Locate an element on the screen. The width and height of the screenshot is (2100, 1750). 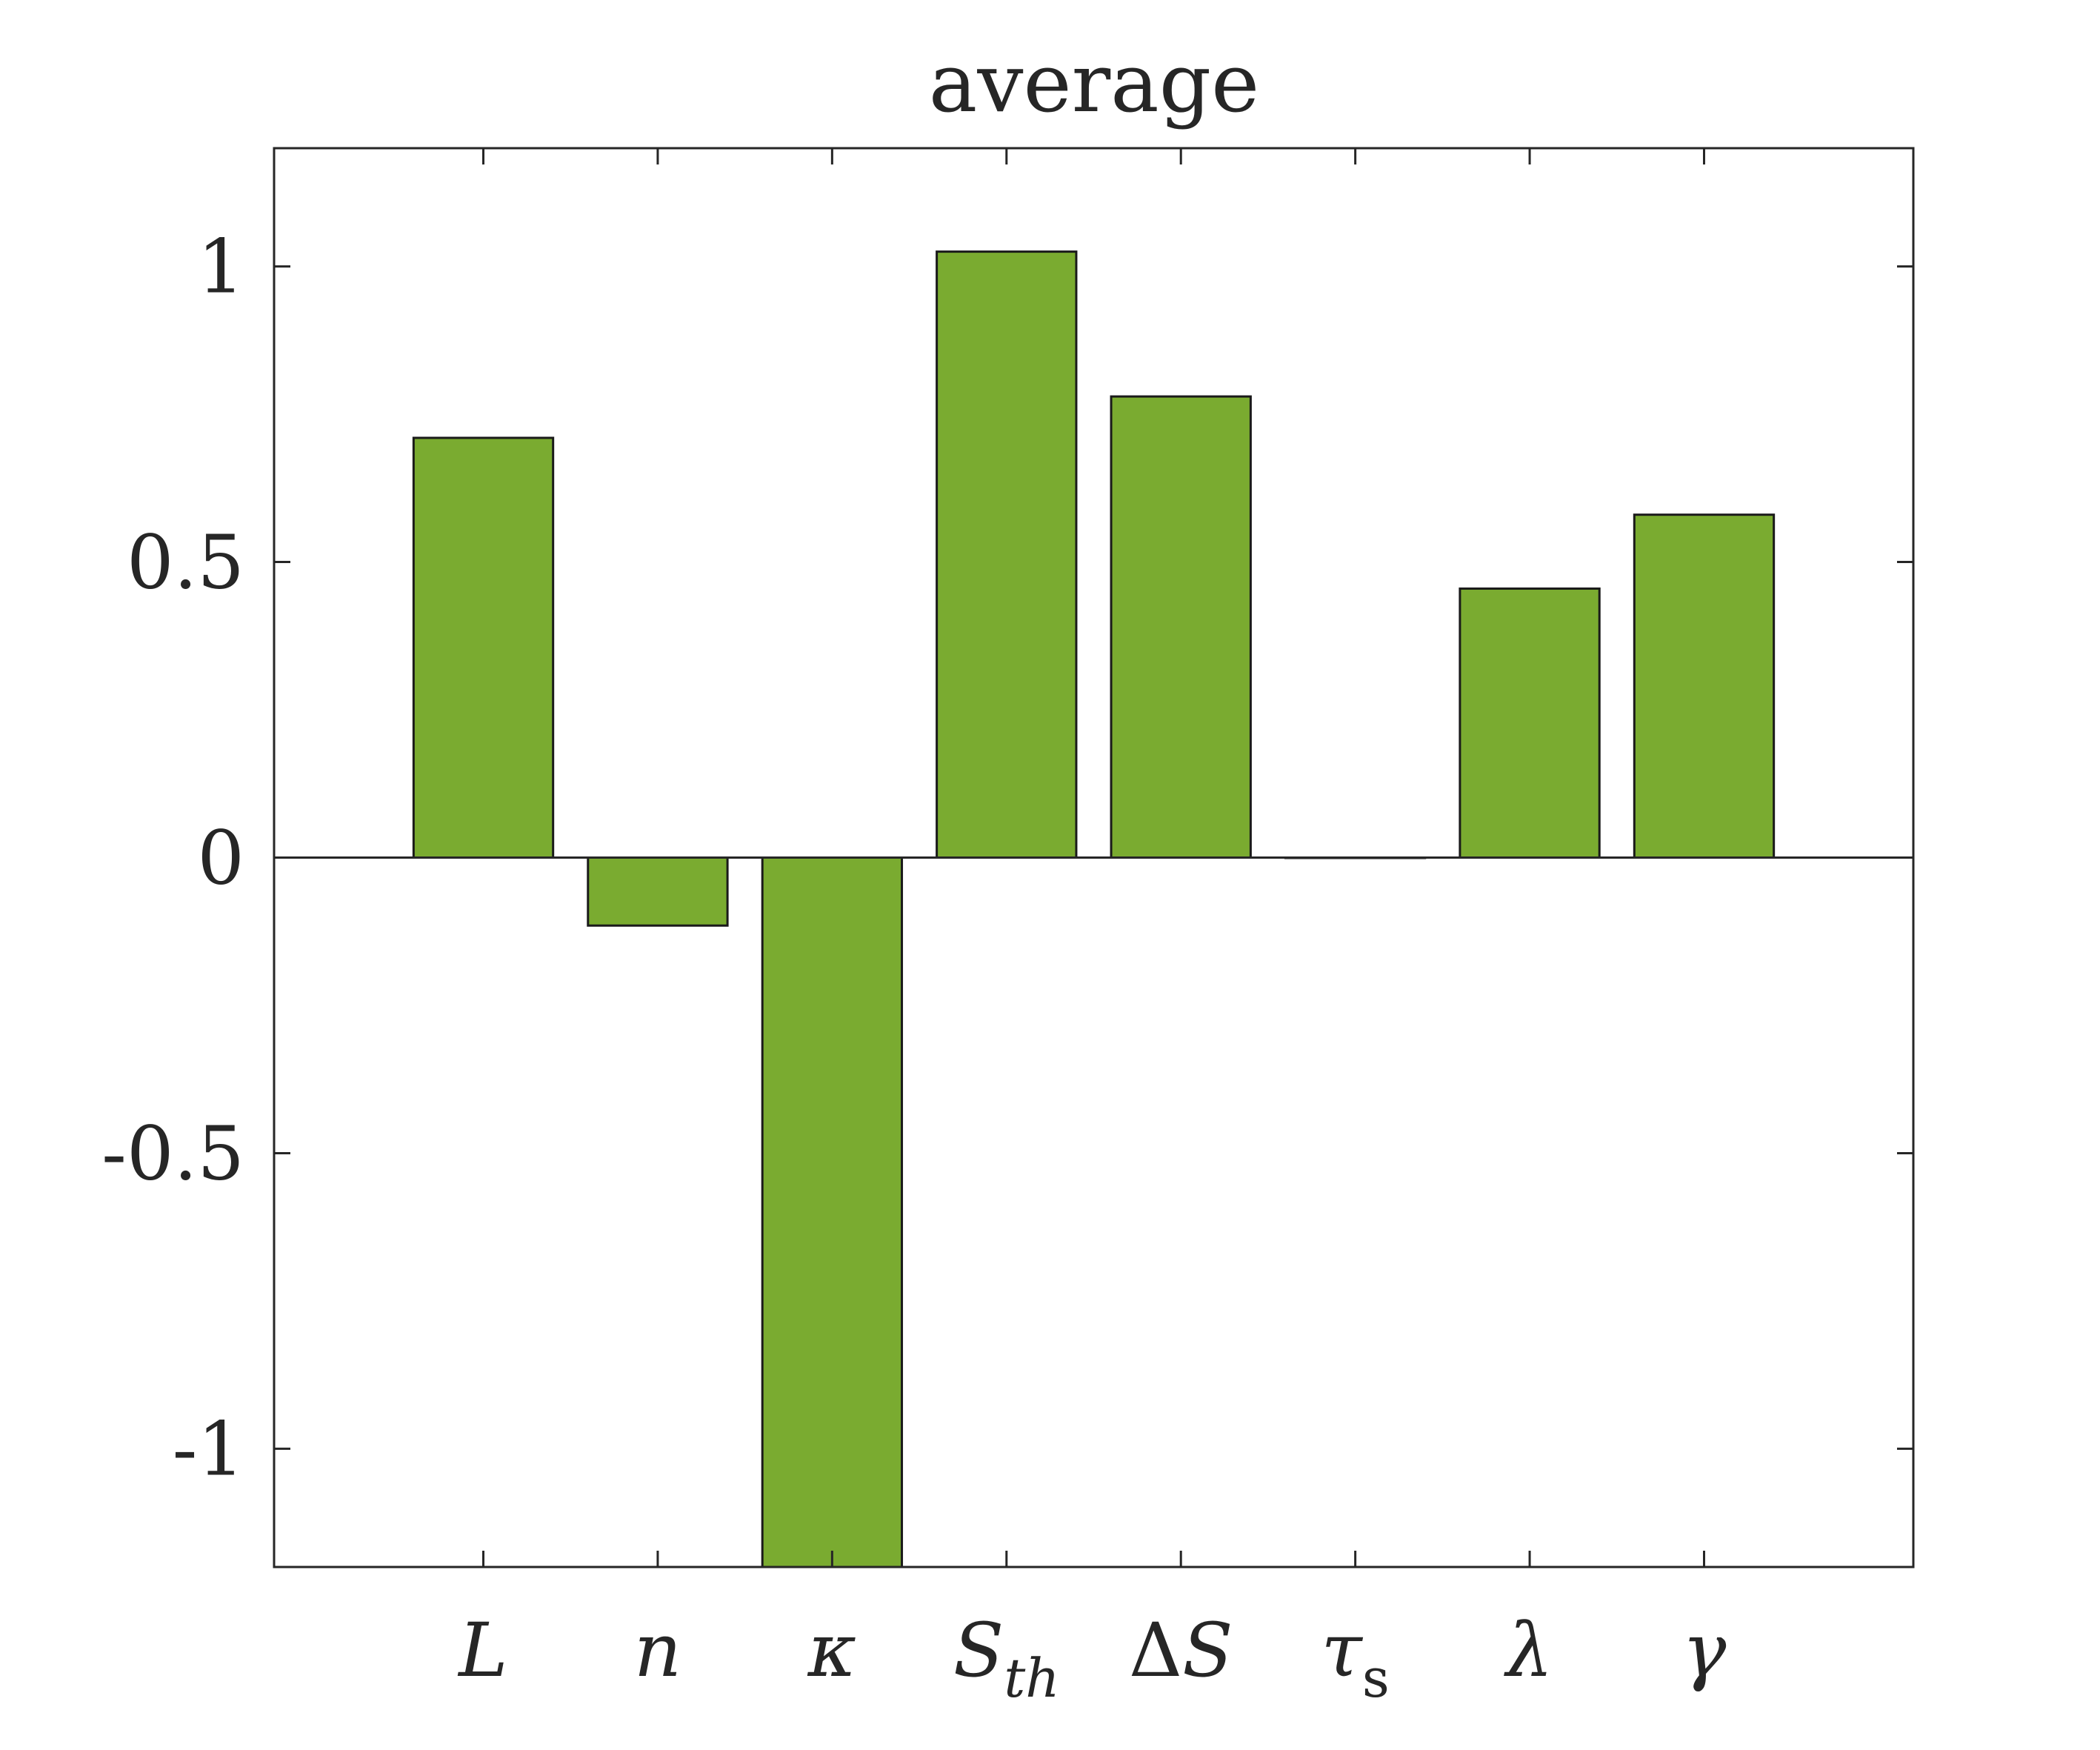
y-tick-label: 0.5 is located at coordinates (185, 562).